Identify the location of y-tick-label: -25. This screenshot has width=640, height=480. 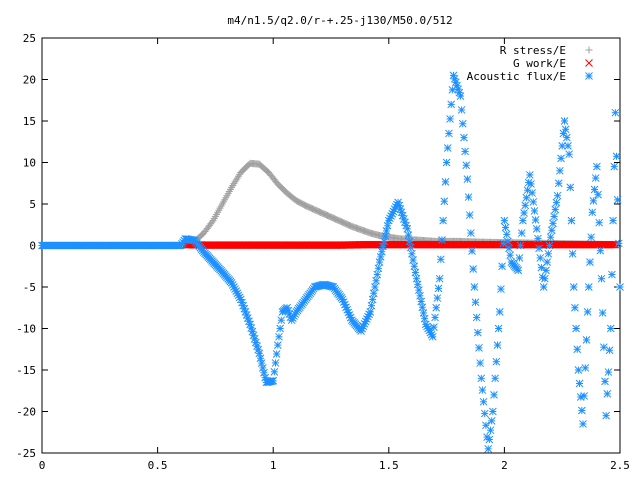
(26, 453).